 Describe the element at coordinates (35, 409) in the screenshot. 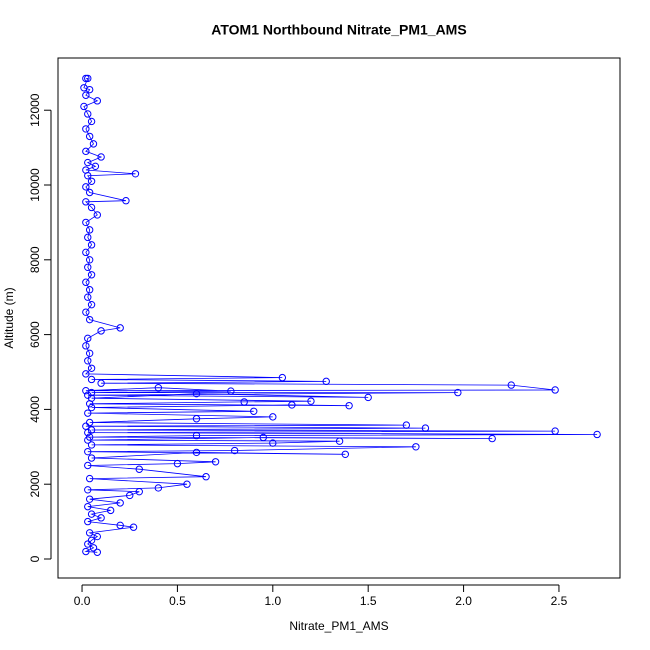

I see `y-tick-label: 4000` at that location.